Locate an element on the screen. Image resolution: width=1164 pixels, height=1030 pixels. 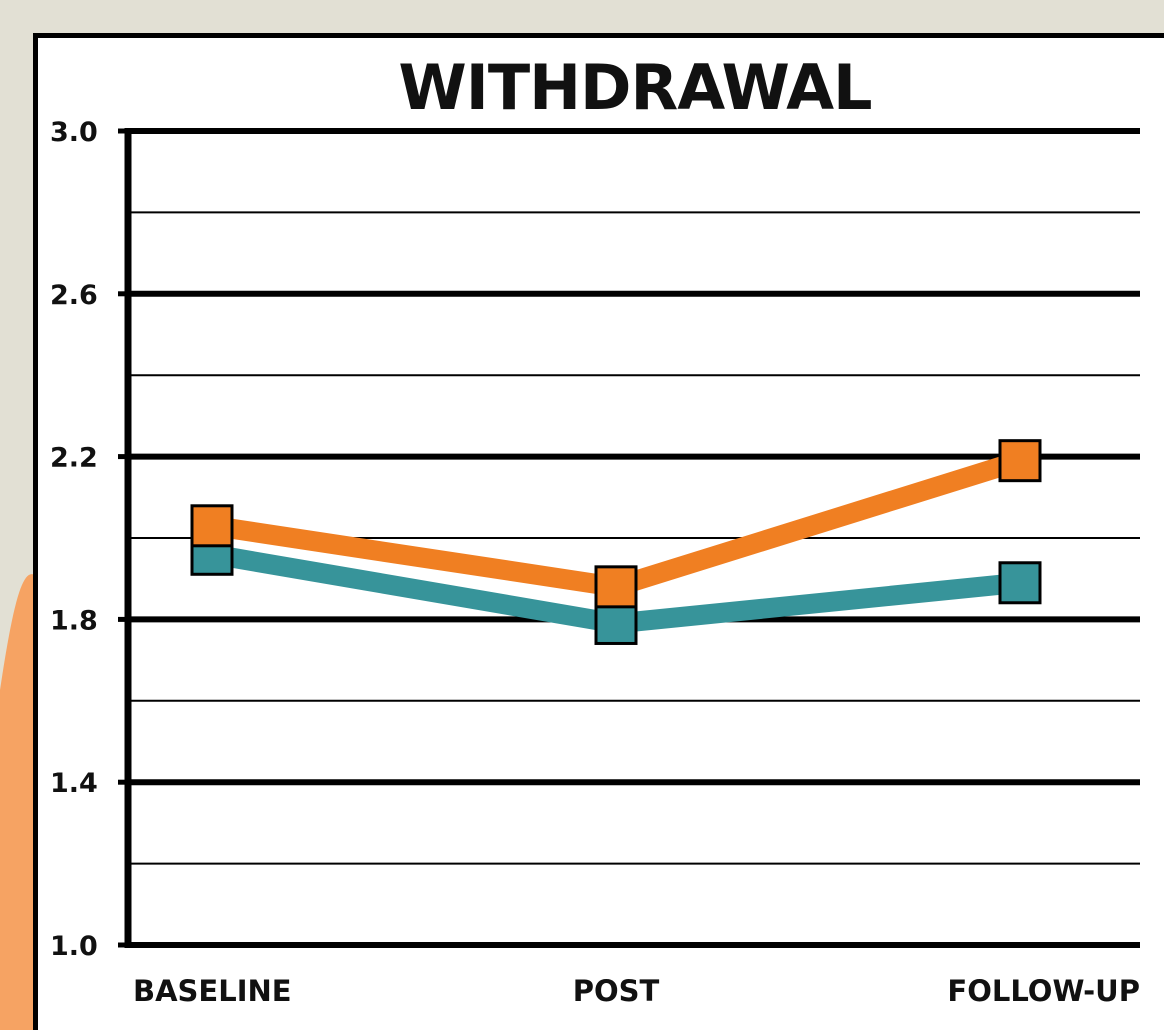
x-category-labels: BASELINE POST FOLLOW-UP is located at coordinates (636, 991).